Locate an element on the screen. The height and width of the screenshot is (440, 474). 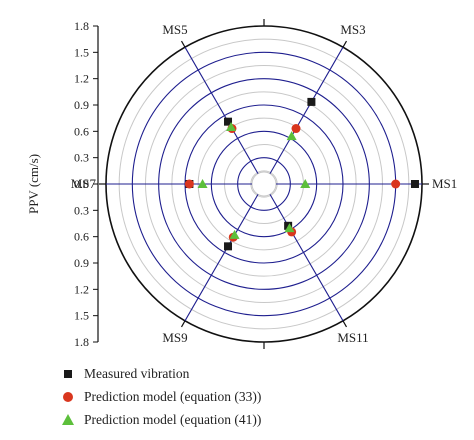
spoke-label-ms9: MS9 is located at coordinates (174, 337).